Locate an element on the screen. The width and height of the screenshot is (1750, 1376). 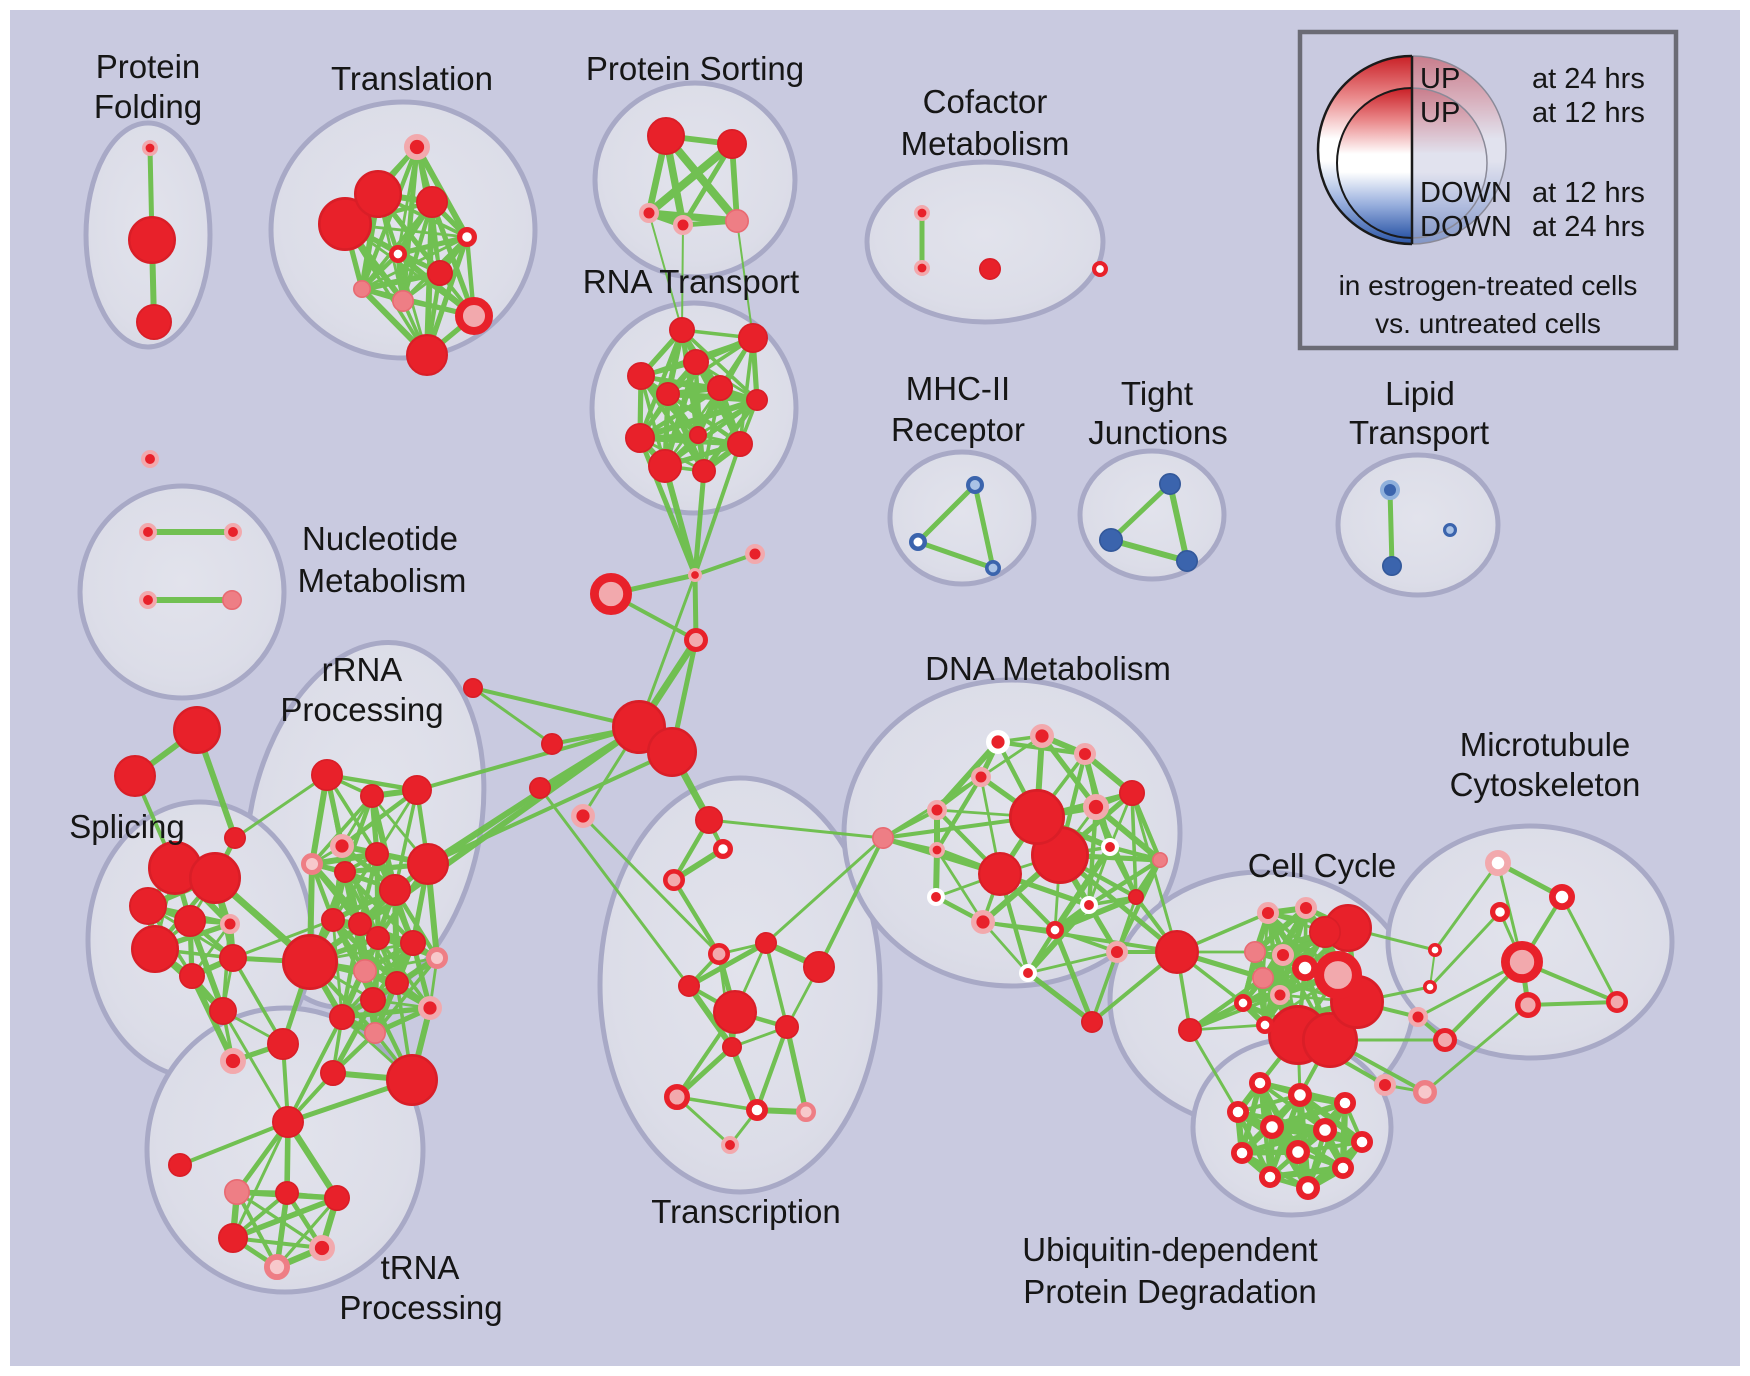
node-tx6 is located at coordinates (731, 1047).